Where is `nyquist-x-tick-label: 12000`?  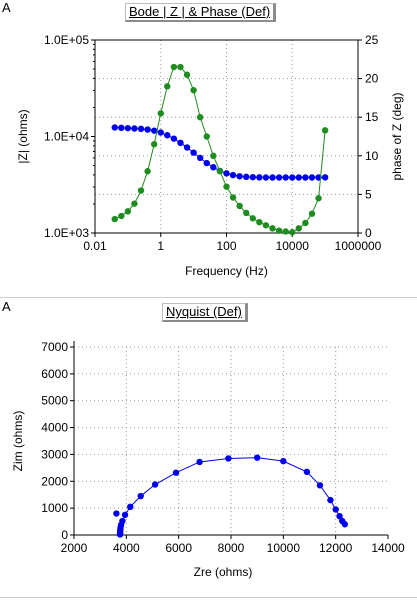
nyquist-x-tick-label: 12000 is located at coordinates (336, 548).